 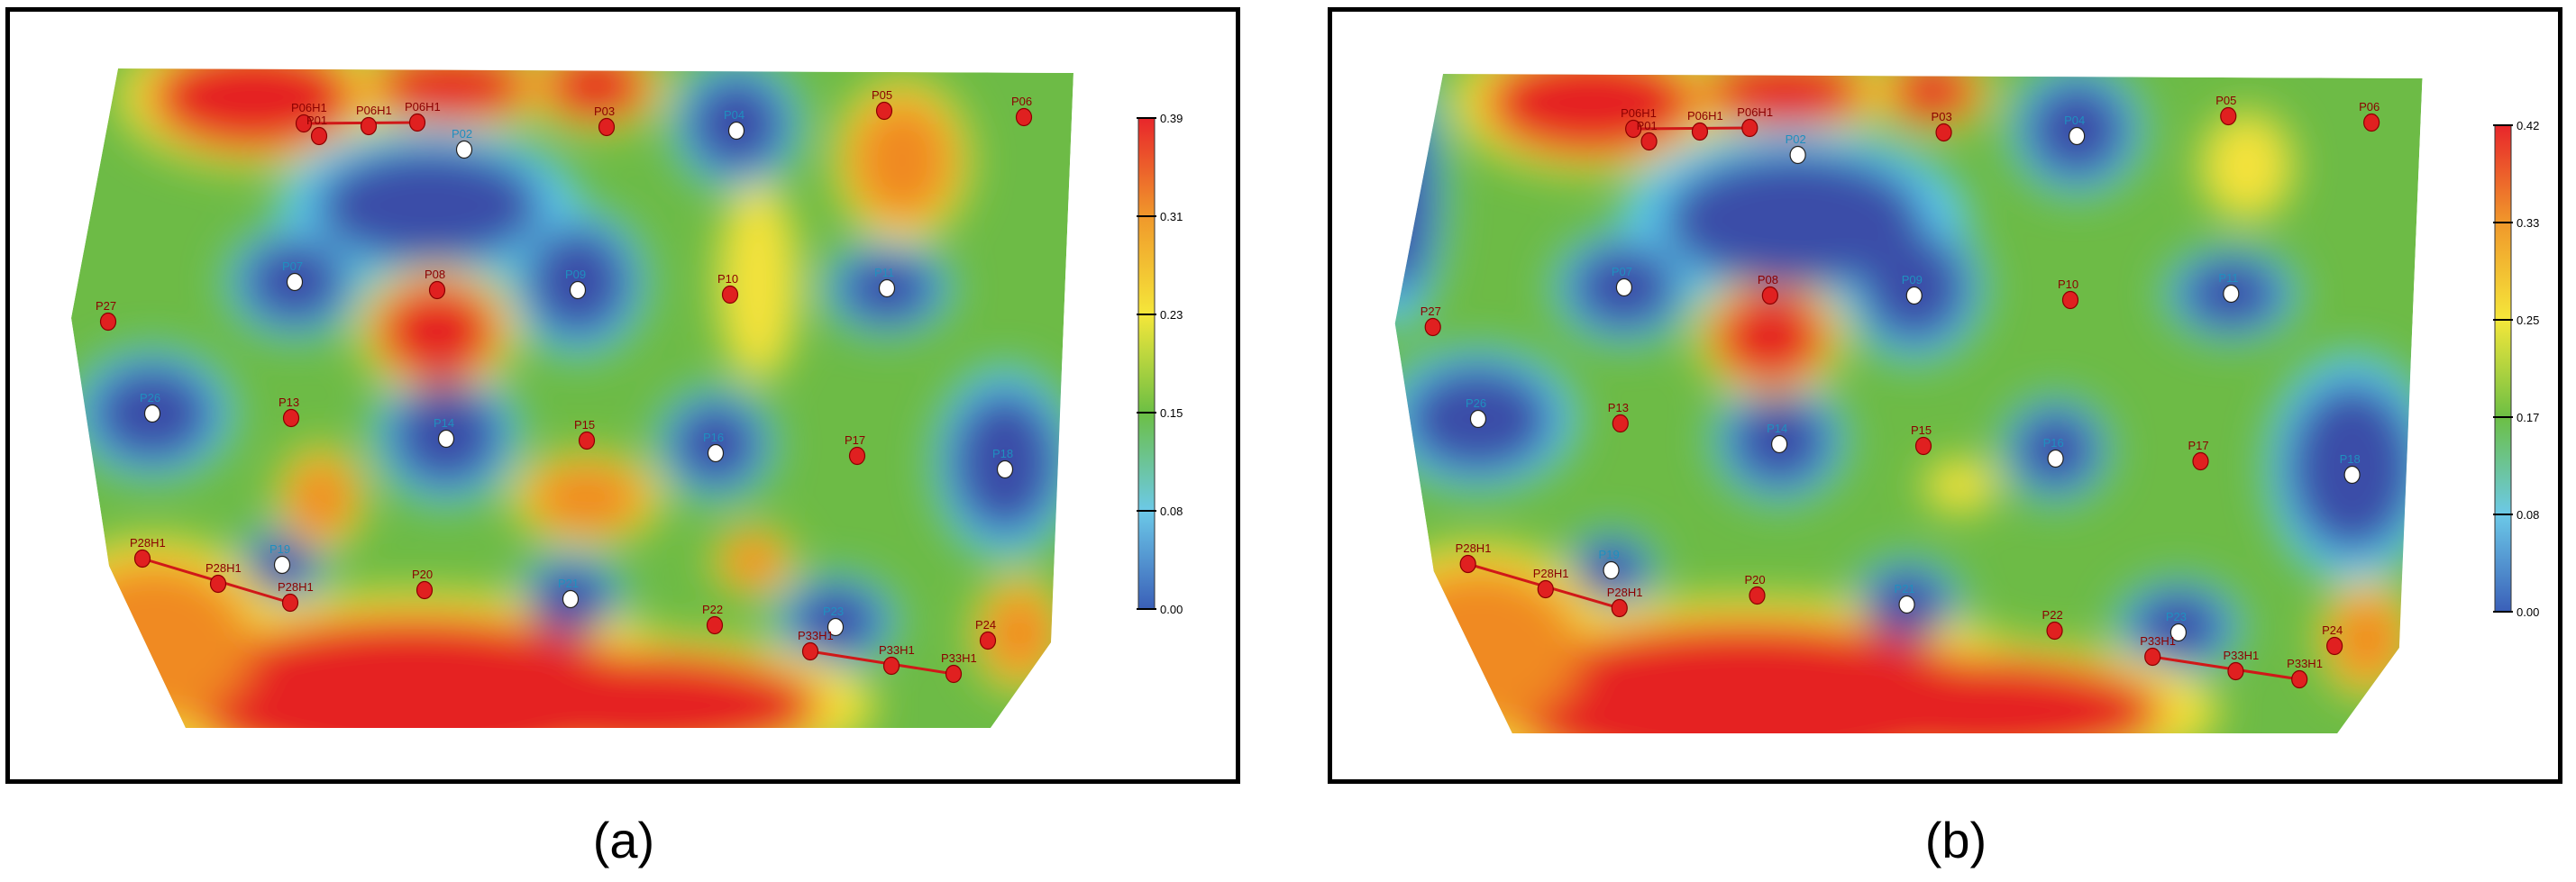 I want to click on well-label: P19, so click(x=279, y=549).